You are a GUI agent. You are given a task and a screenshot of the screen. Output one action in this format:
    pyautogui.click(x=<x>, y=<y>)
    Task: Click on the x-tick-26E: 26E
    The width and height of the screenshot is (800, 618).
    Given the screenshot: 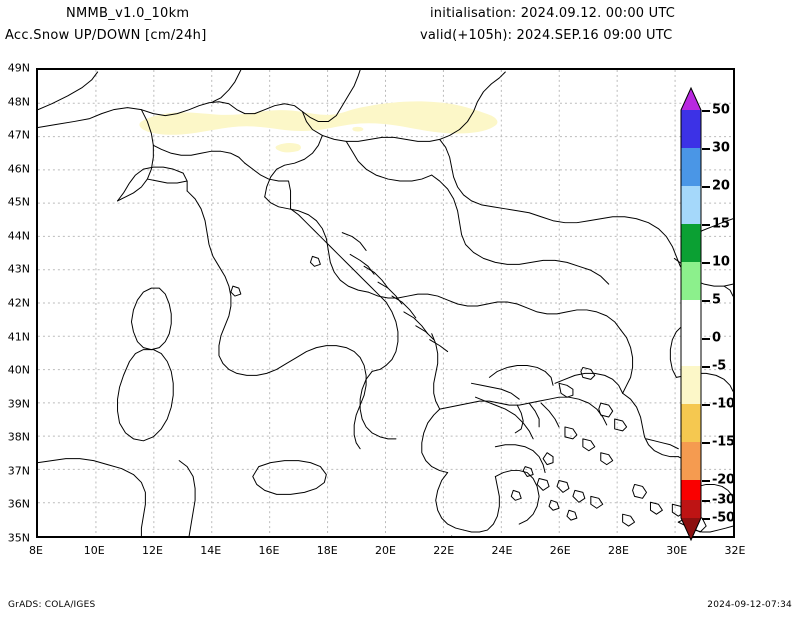 What is the action you would take?
    pyautogui.click(x=560, y=550)
    